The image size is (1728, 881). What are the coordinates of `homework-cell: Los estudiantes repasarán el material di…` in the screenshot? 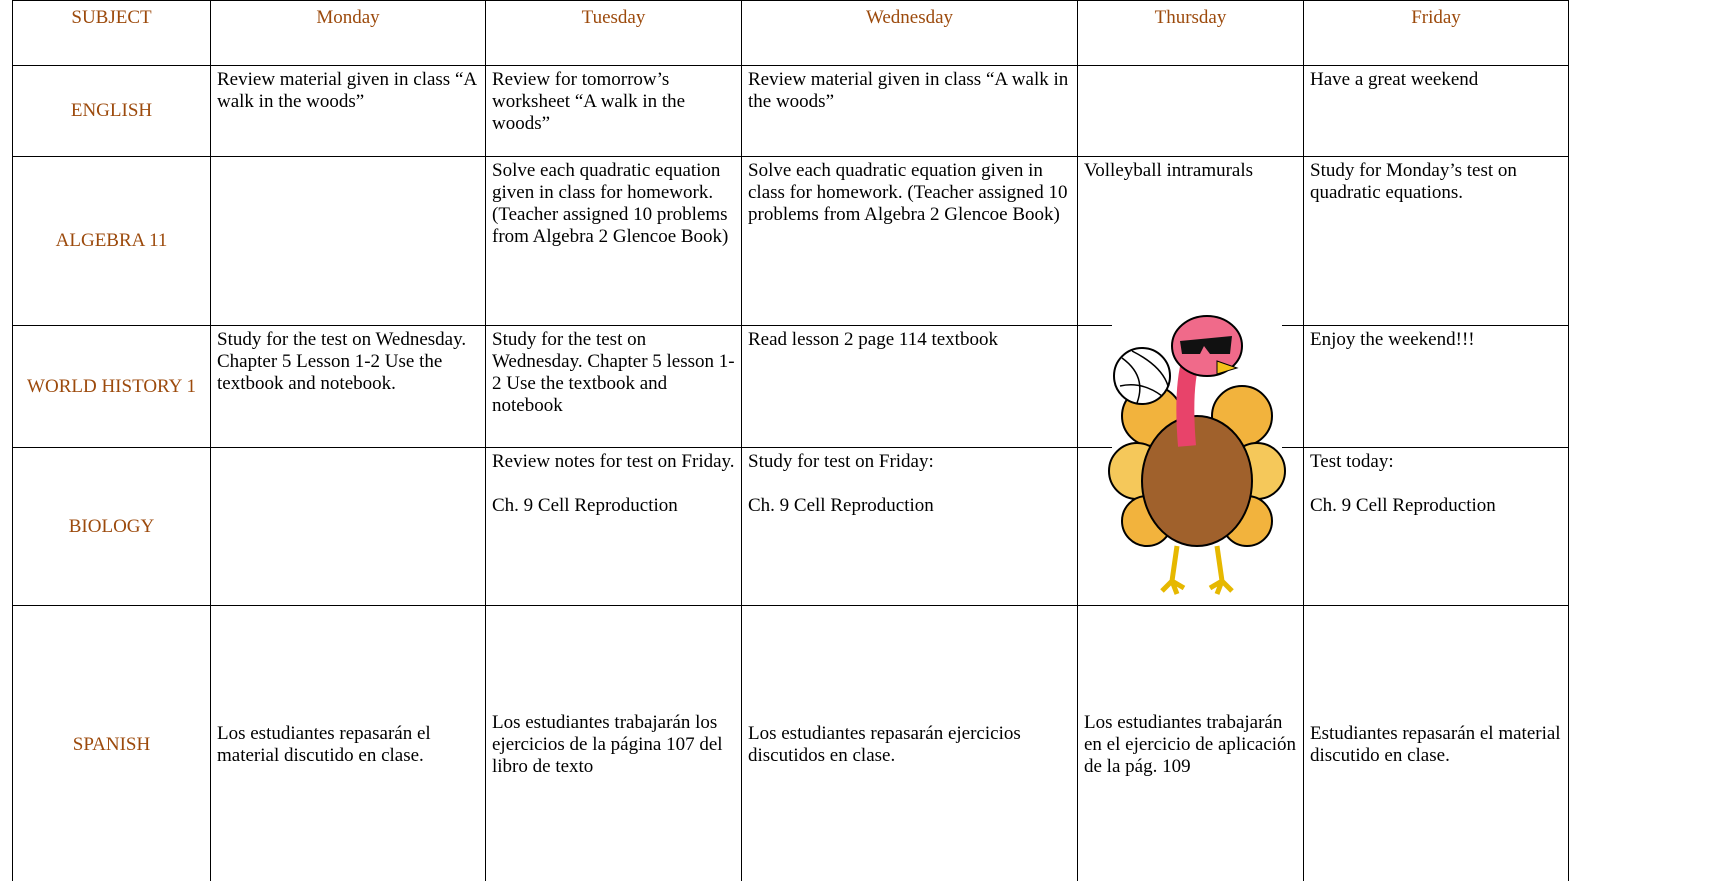 It's located at (348, 743).